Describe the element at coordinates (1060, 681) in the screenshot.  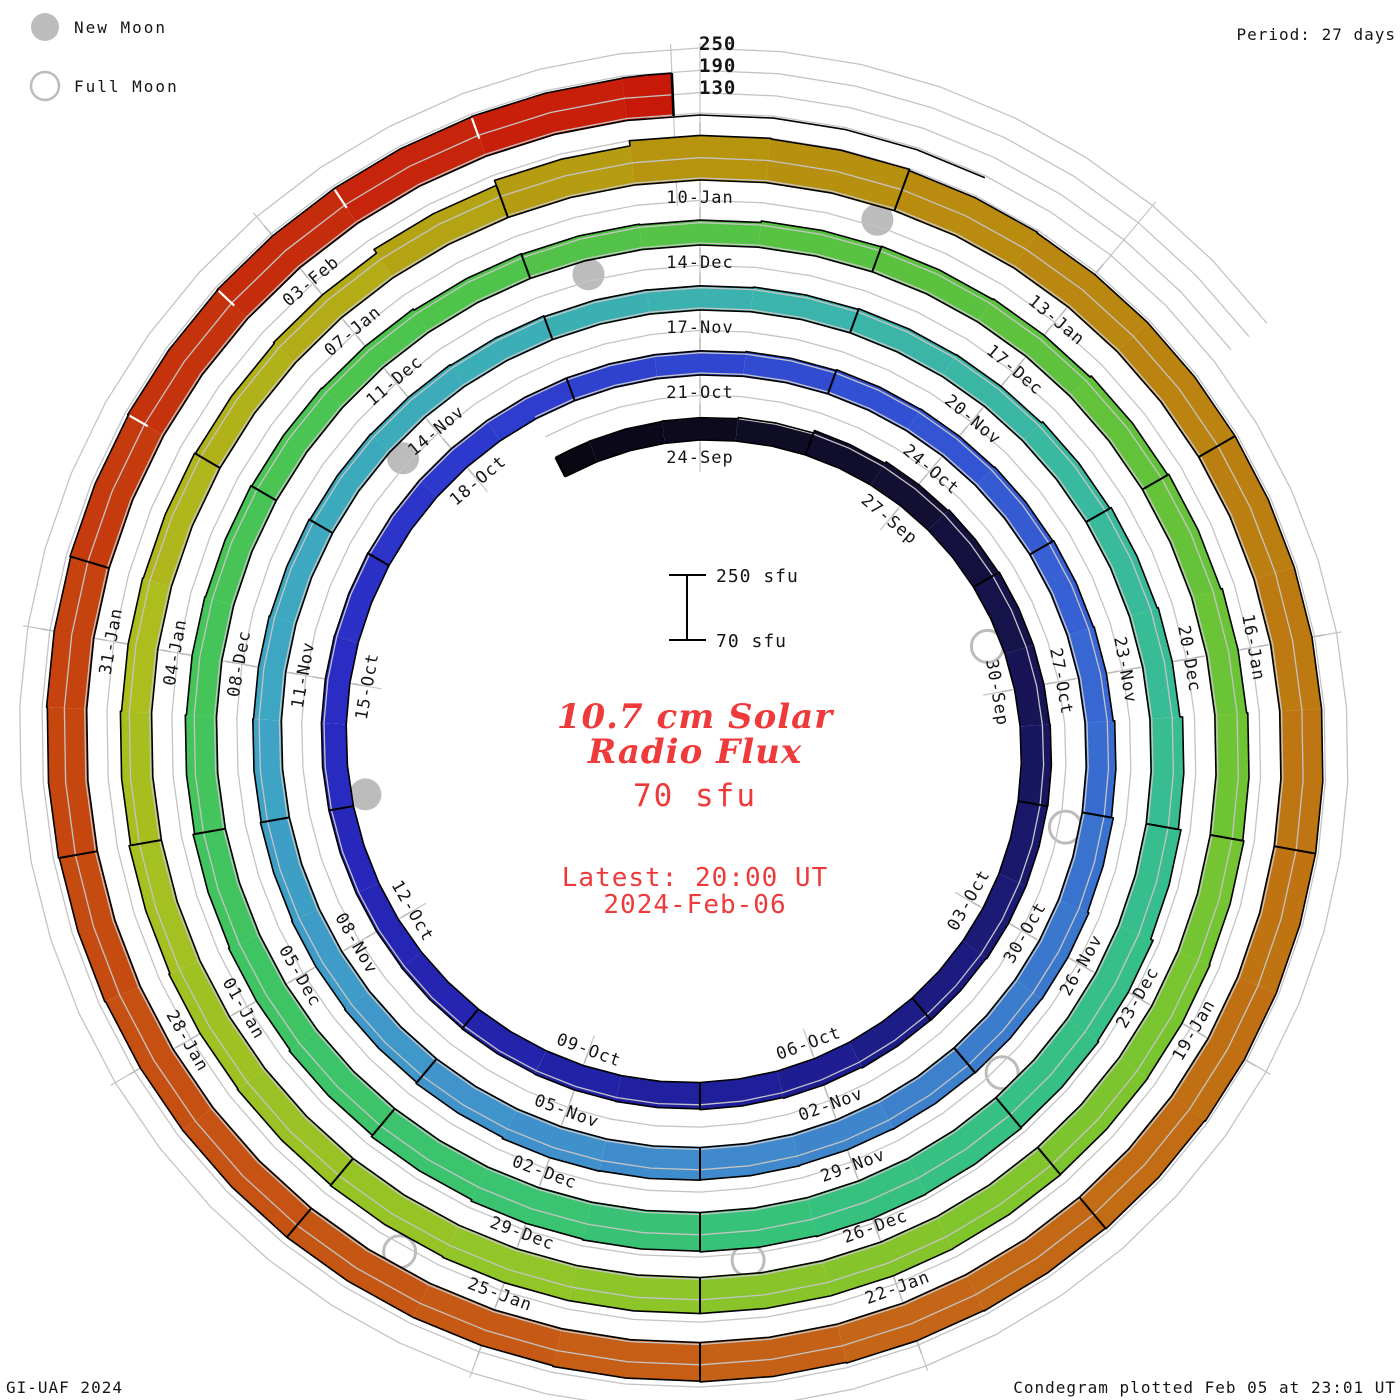
I see `date-label: 27-Oct` at that location.